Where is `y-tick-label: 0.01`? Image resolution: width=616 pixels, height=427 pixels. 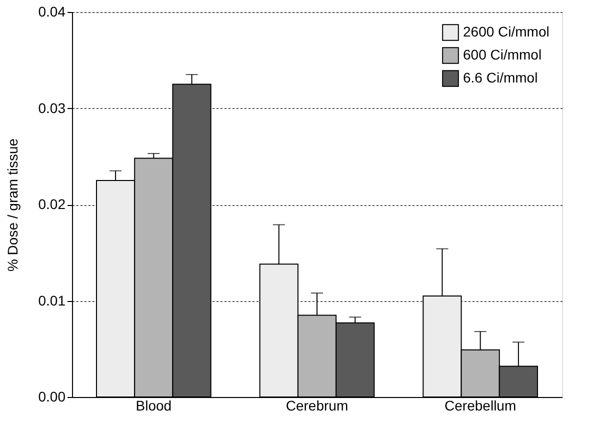 y-tick-label: 0.01 is located at coordinates (52, 300).